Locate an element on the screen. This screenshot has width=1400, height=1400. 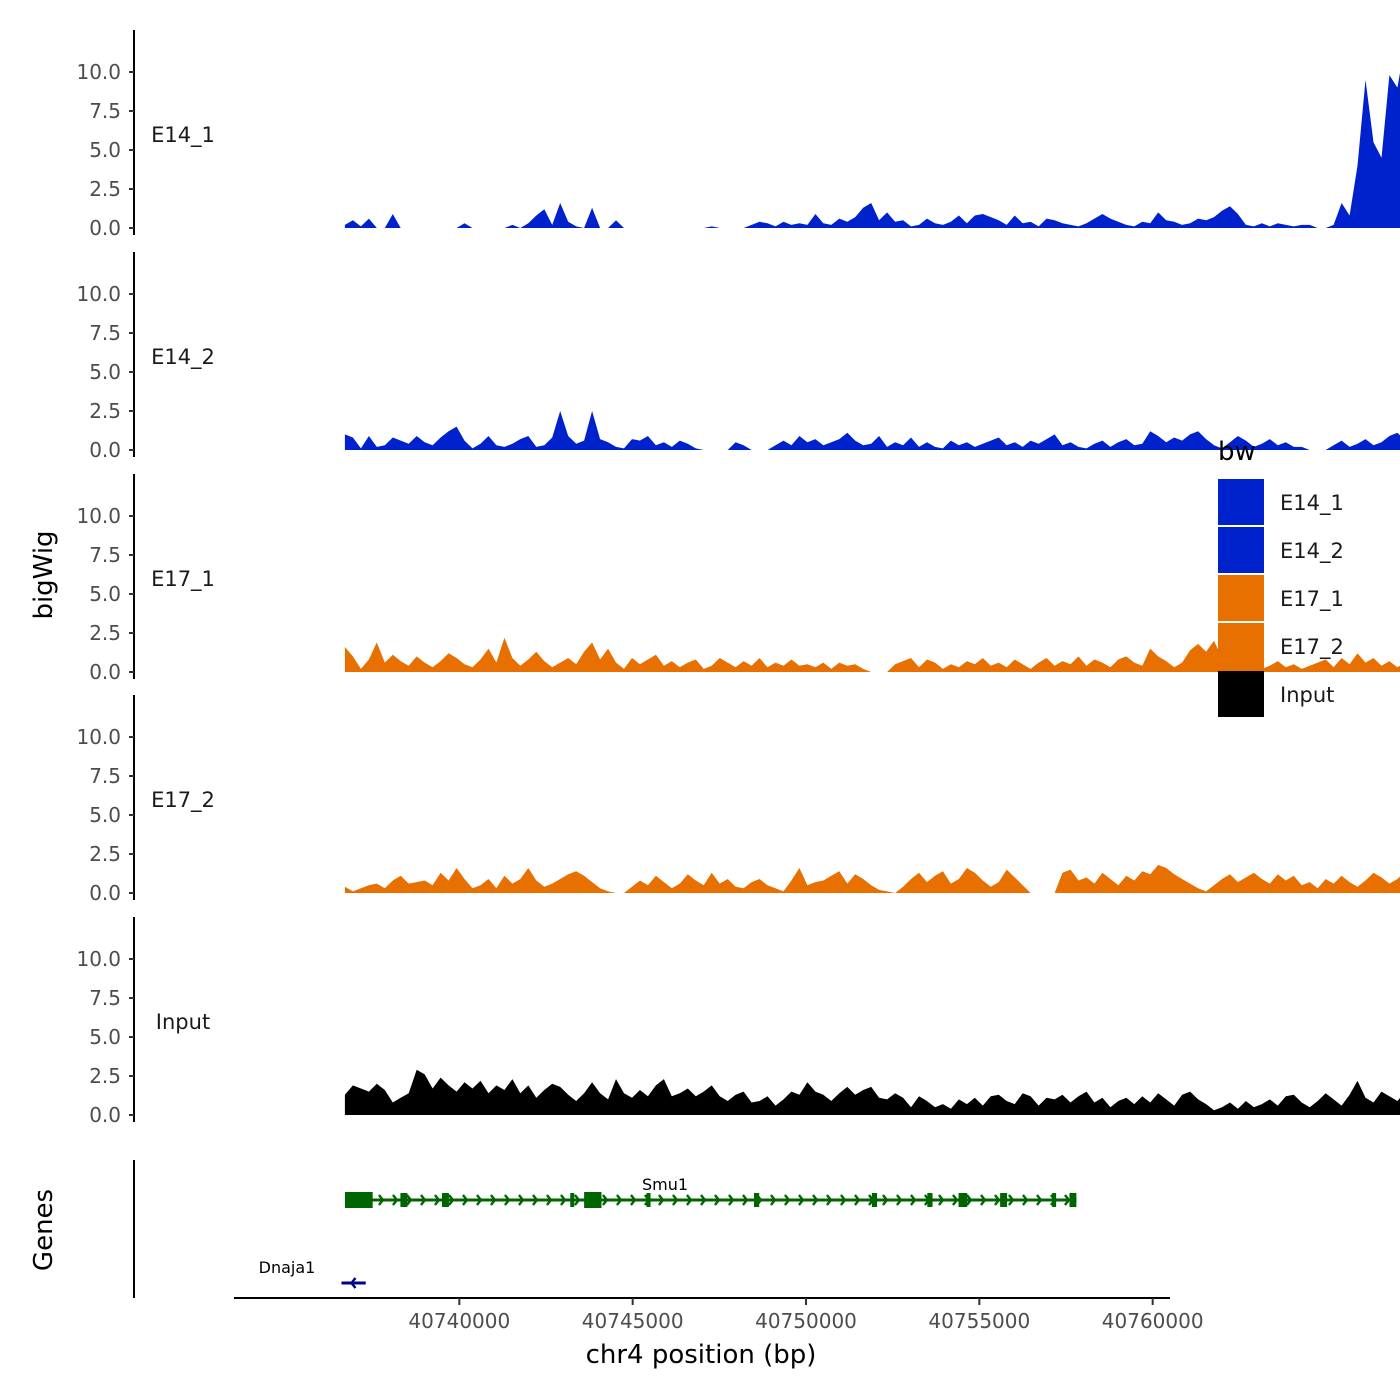
gene-Dnaja1: Dnaja1 is located at coordinates (312, 1273).